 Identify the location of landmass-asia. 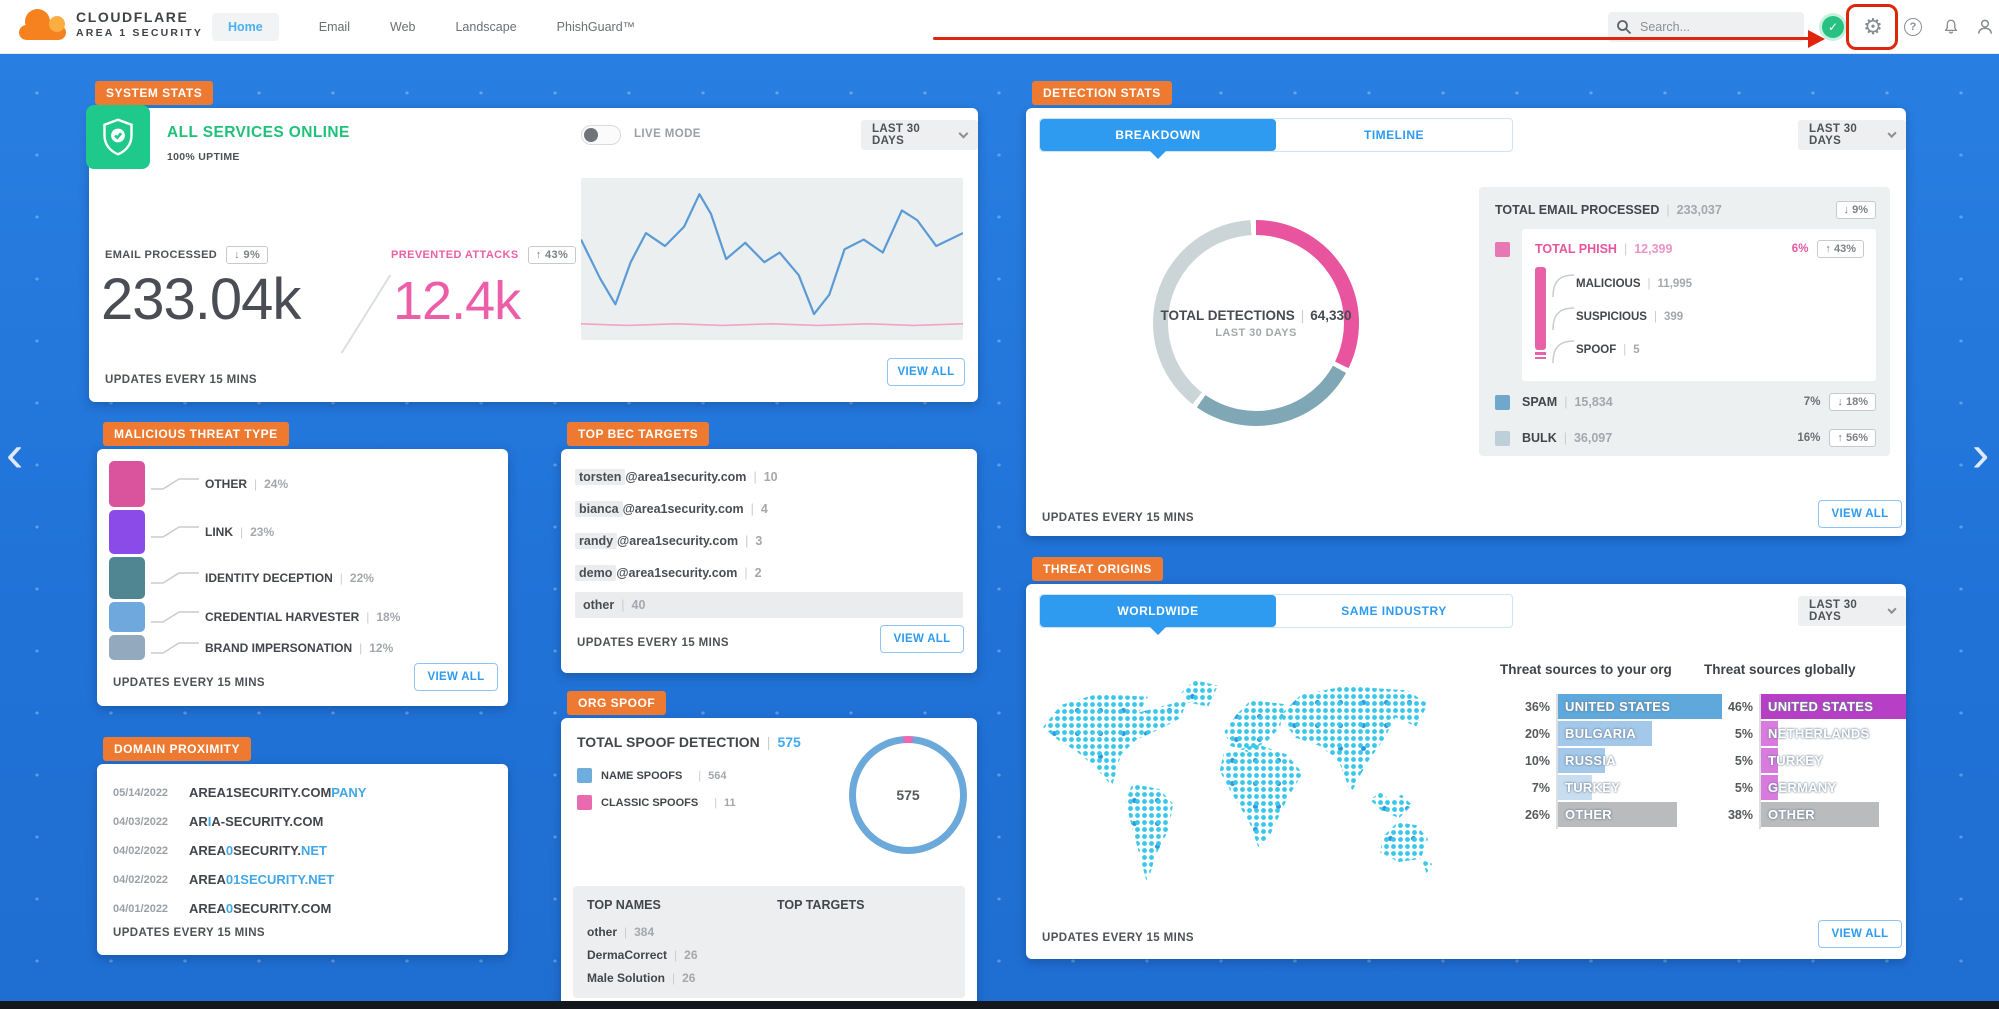
(1354, 740).